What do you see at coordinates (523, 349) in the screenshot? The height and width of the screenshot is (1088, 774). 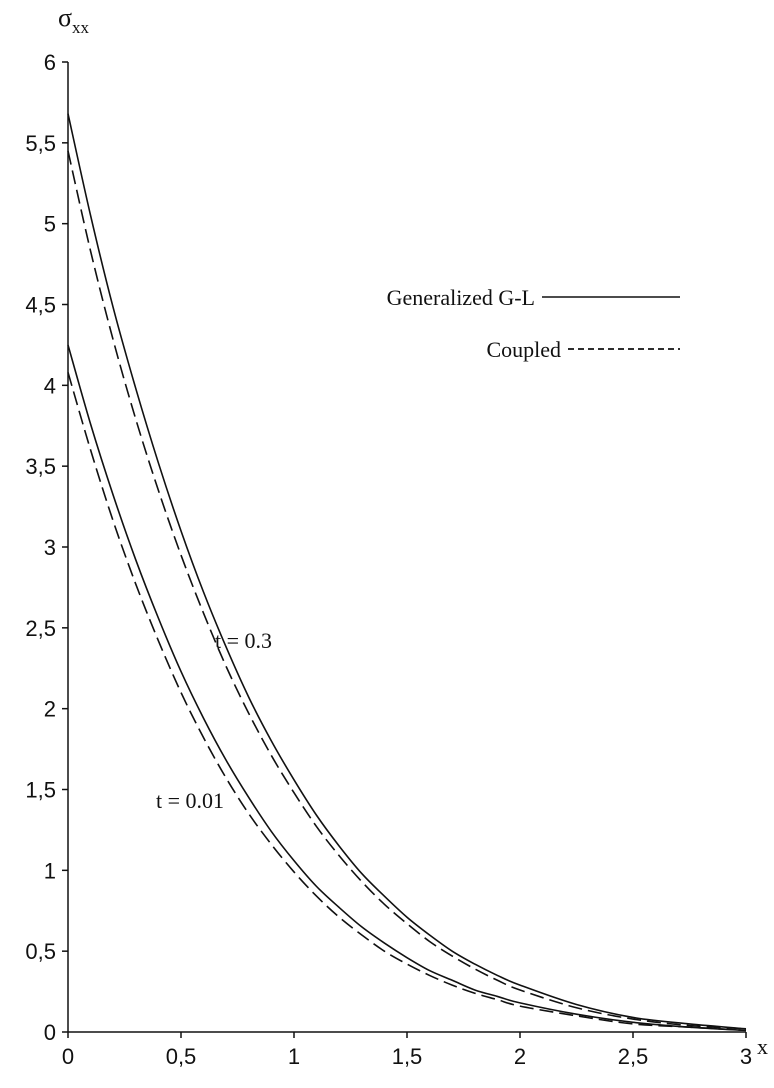 I see `legend-label-coupled: Coupled` at bounding box center [523, 349].